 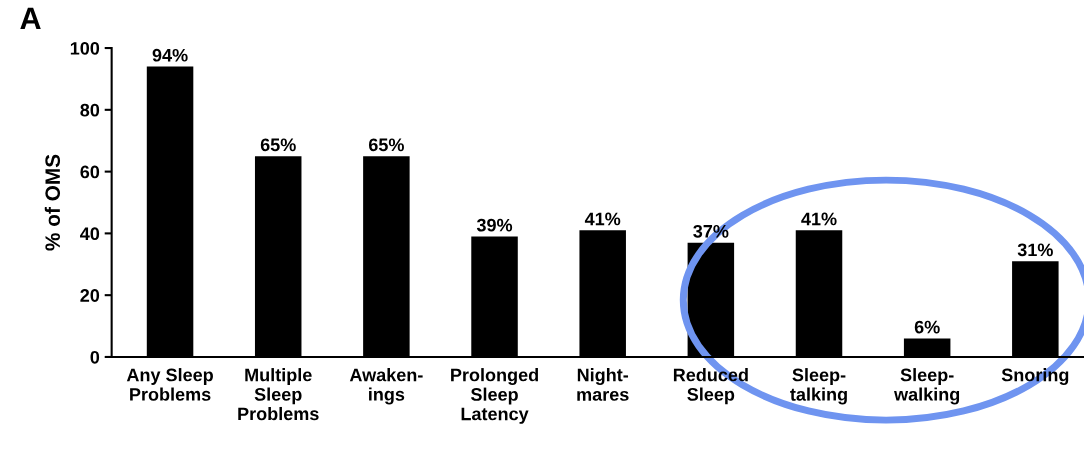 What do you see at coordinates (90, 234) in the screenshot?
I see `y-tick-label: 40` at bounding box center [90, 234].